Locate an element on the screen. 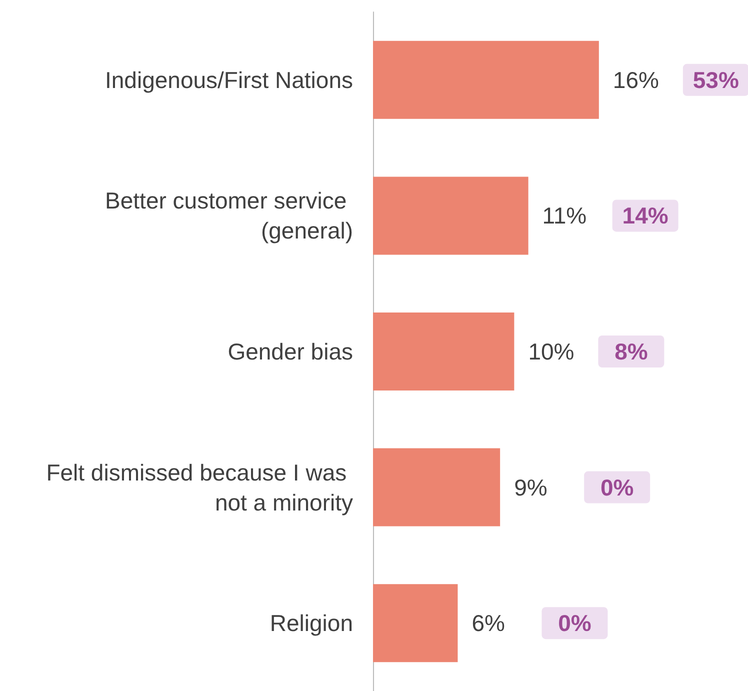 This screenshot has width=748, height=691. data-label: 11% is located at coordinates (564, 215).